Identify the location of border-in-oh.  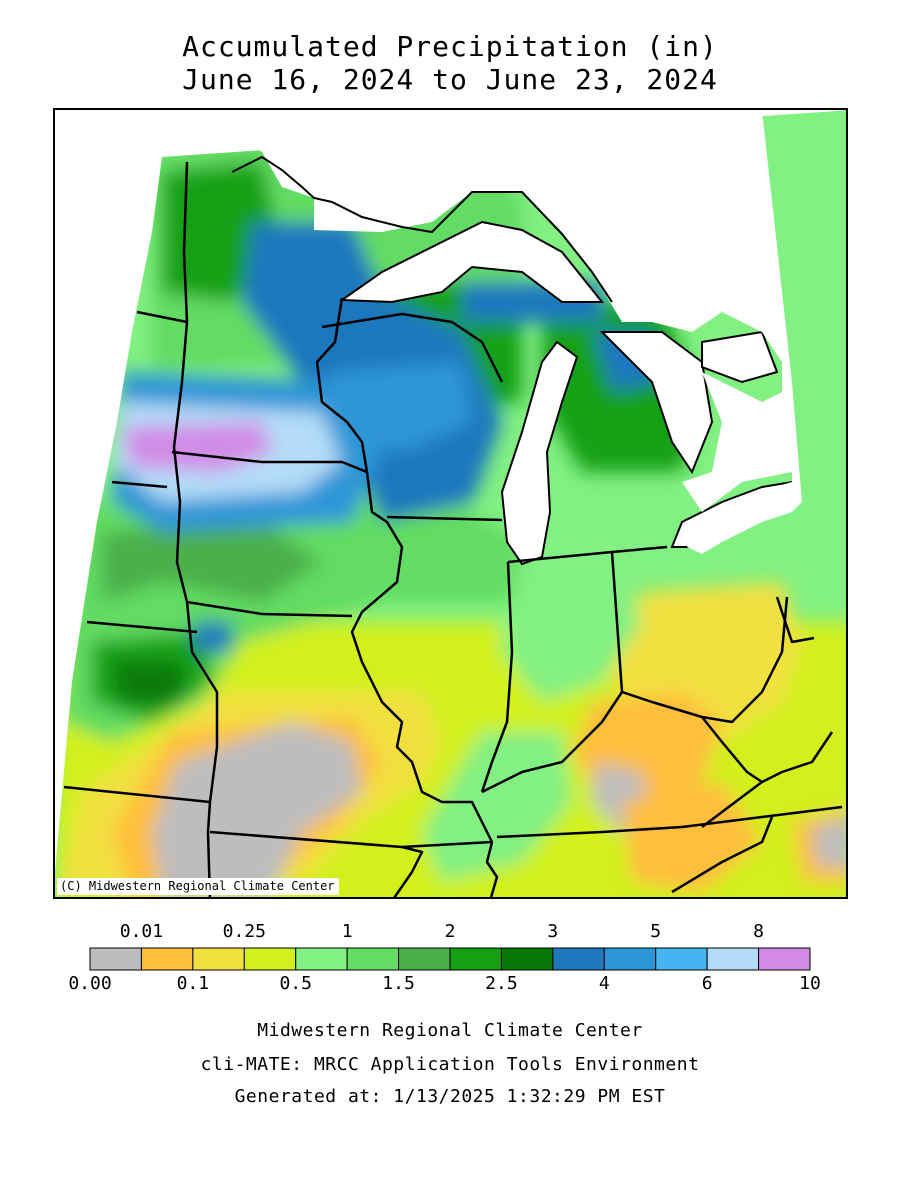
(617, 622).